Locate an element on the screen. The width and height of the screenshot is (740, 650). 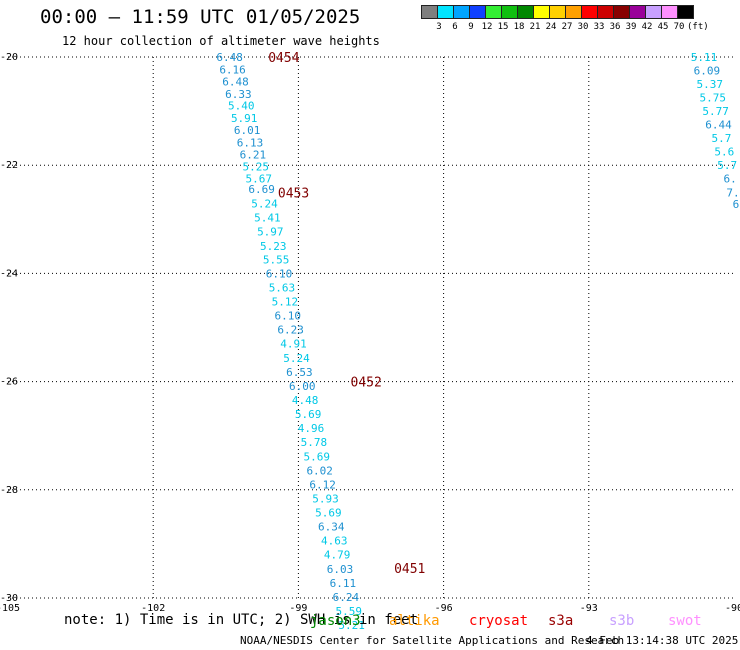
legend-label: 24 is located at coordinates (551, 27).